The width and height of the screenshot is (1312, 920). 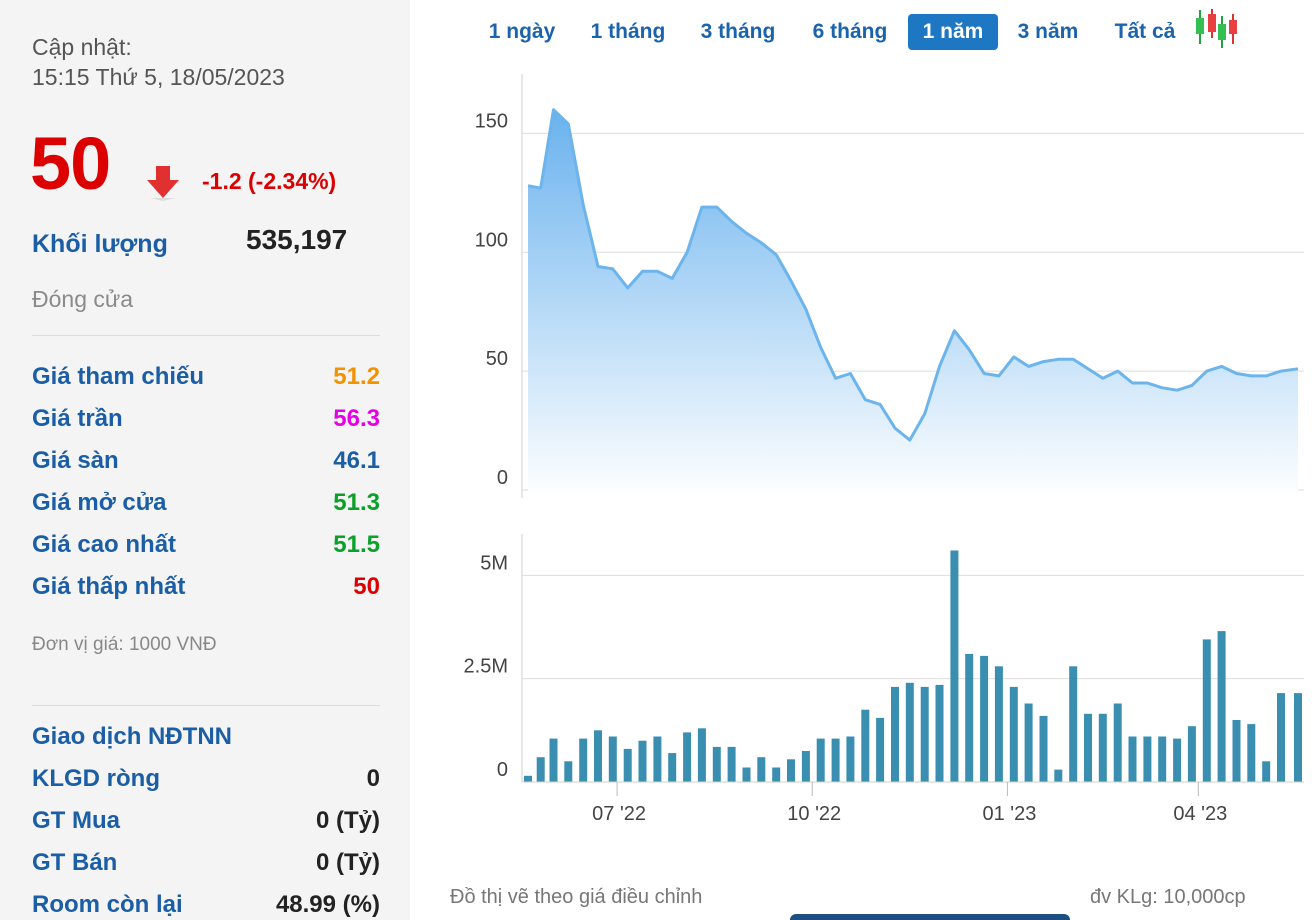 I want to click on price-row-label: Giá thấp nhất, so click(x=109, y=586).